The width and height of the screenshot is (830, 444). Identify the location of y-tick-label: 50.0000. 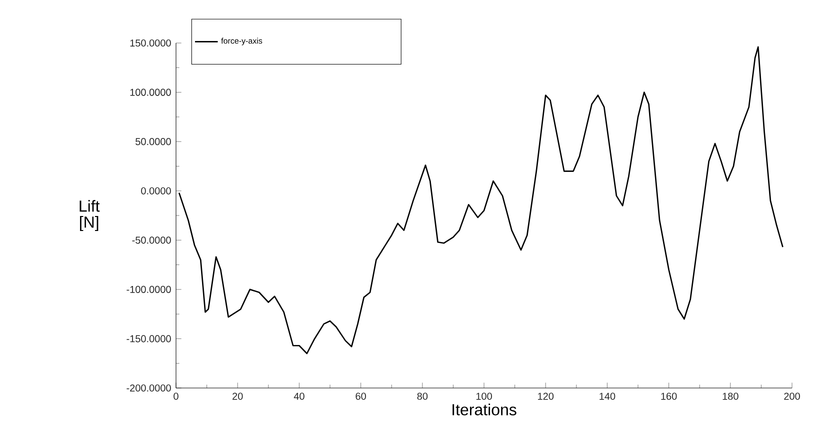
(153, 142).